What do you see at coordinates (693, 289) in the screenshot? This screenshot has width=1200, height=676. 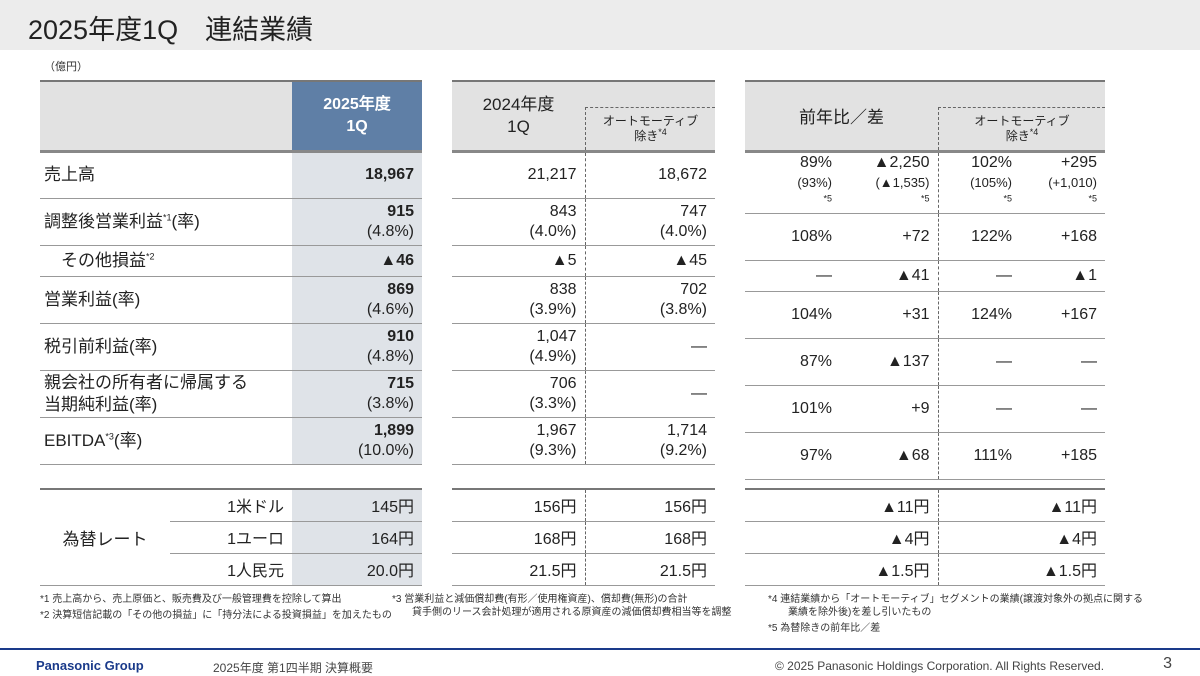 I see `fy2024-auto-cell-value: 702` at bounding box center [693, 289].